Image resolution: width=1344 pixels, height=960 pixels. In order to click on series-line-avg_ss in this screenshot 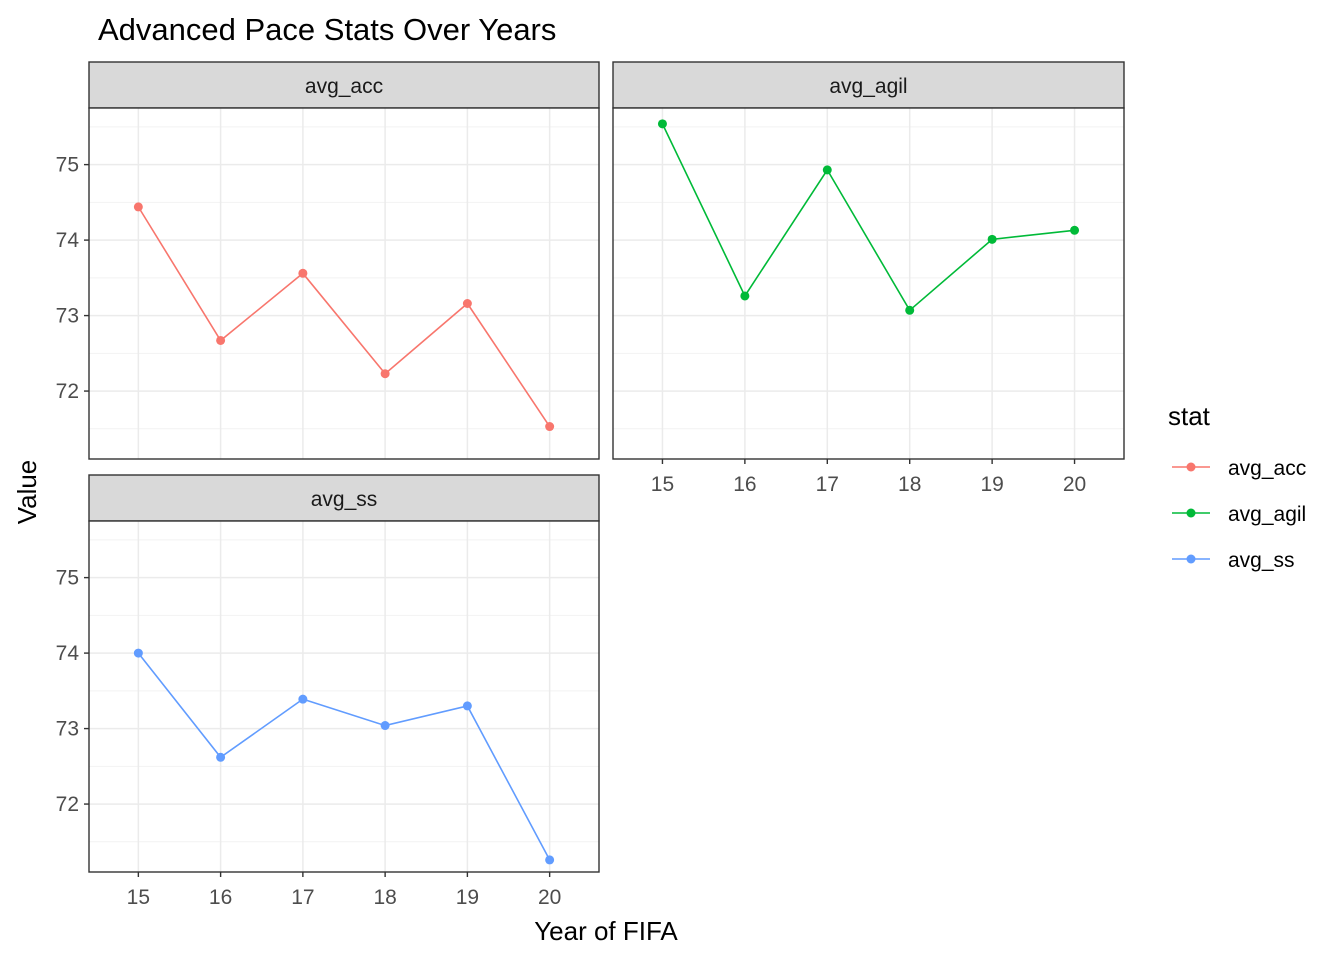, I will do `click(344, 756)`.